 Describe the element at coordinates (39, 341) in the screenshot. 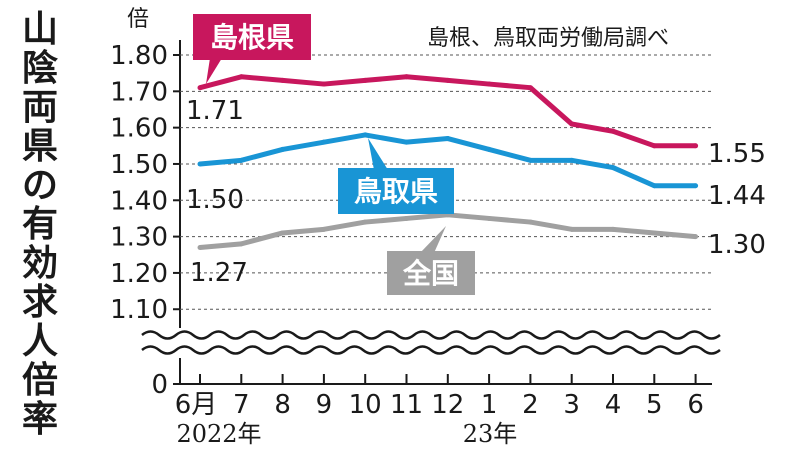

I see `title-char: 人` at that location.